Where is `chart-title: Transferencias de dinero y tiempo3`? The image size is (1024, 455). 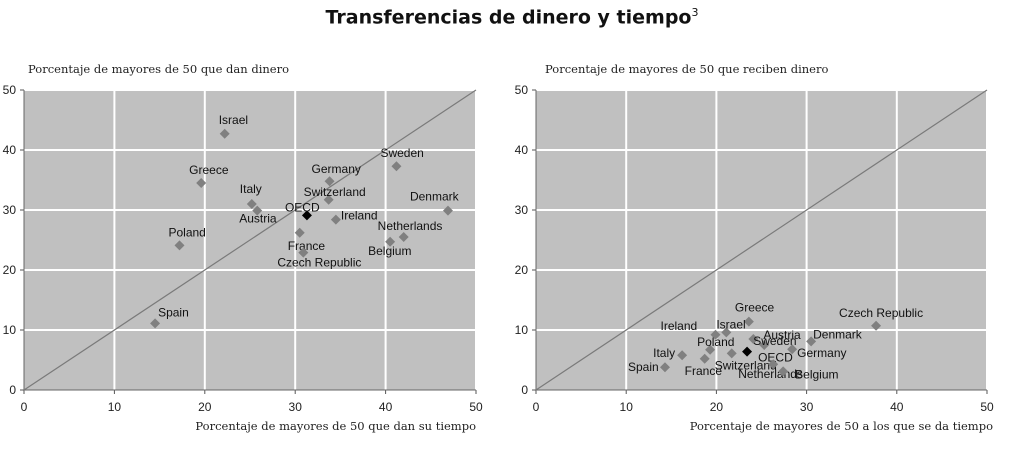 chart-title: Transferencias de dinero y tiempo3 is located at coordinates (512, 17).